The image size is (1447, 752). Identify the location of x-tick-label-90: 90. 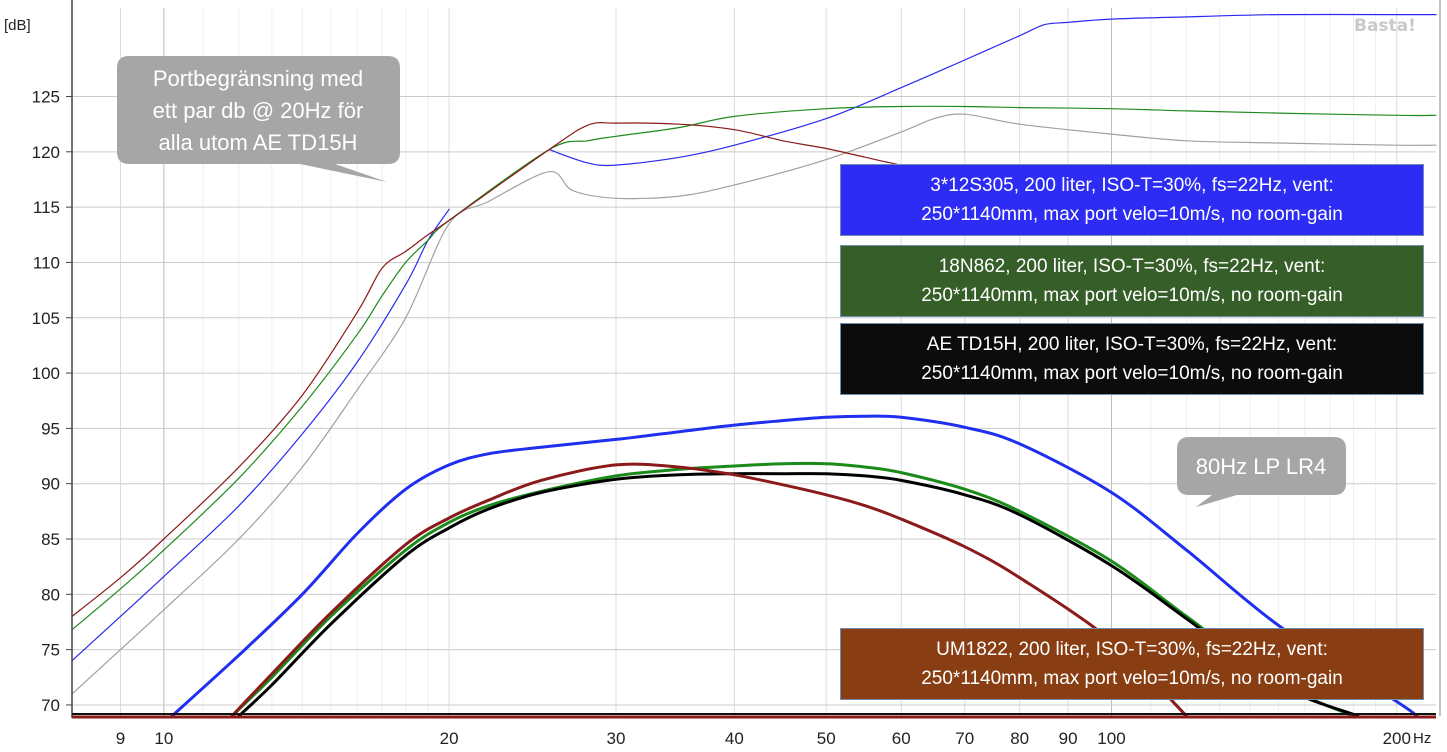
(1068, 738).